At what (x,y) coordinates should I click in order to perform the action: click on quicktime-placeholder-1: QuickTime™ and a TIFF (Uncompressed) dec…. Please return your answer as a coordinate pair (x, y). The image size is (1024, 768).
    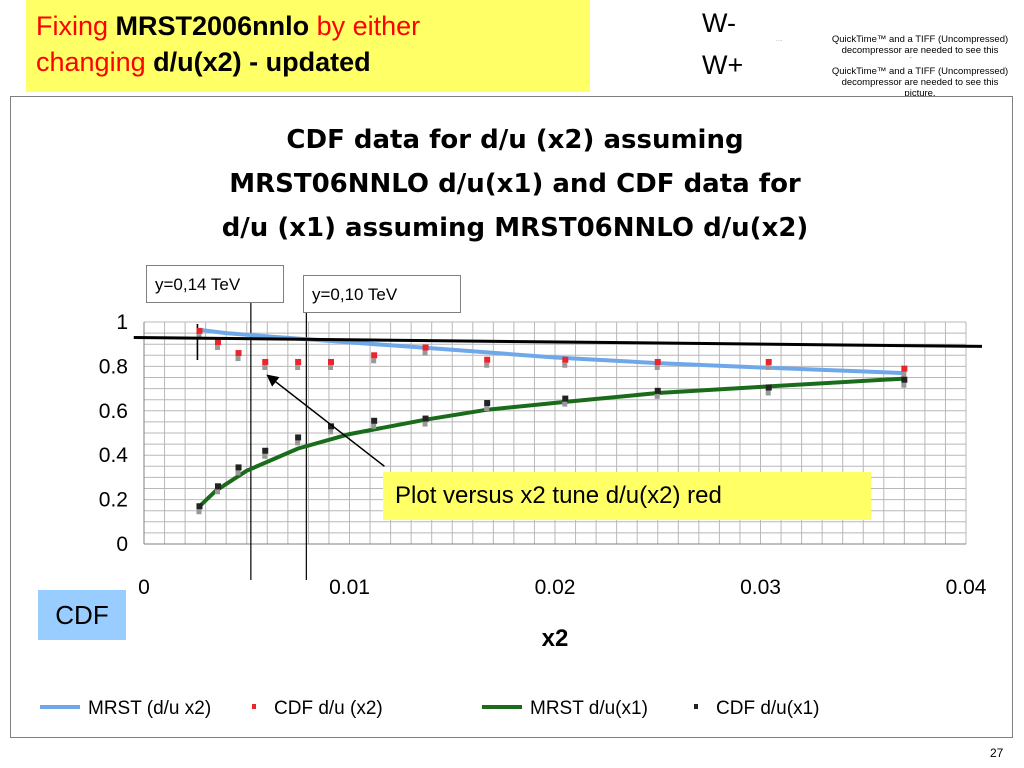
    Looking at the image, I should click on (920, 46).